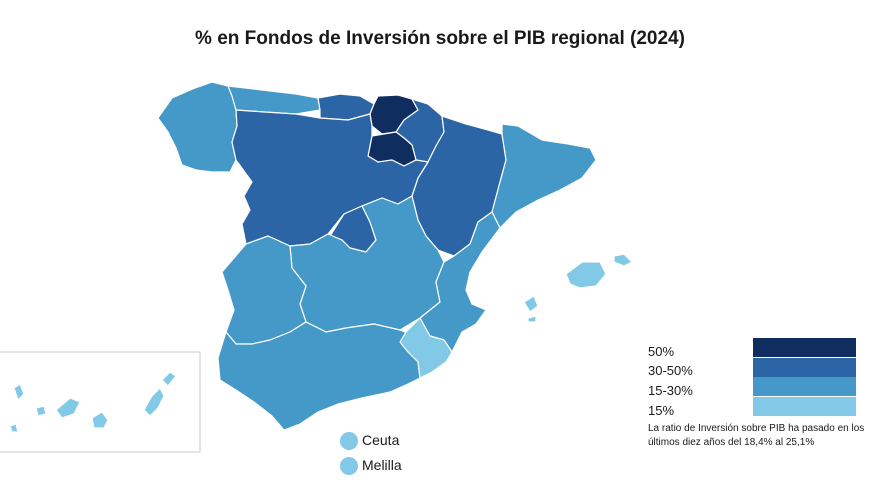  What do you see at coordinates (197, 127) in the screenshot?
I see `region-galicia` at bounding box center [197, 127].